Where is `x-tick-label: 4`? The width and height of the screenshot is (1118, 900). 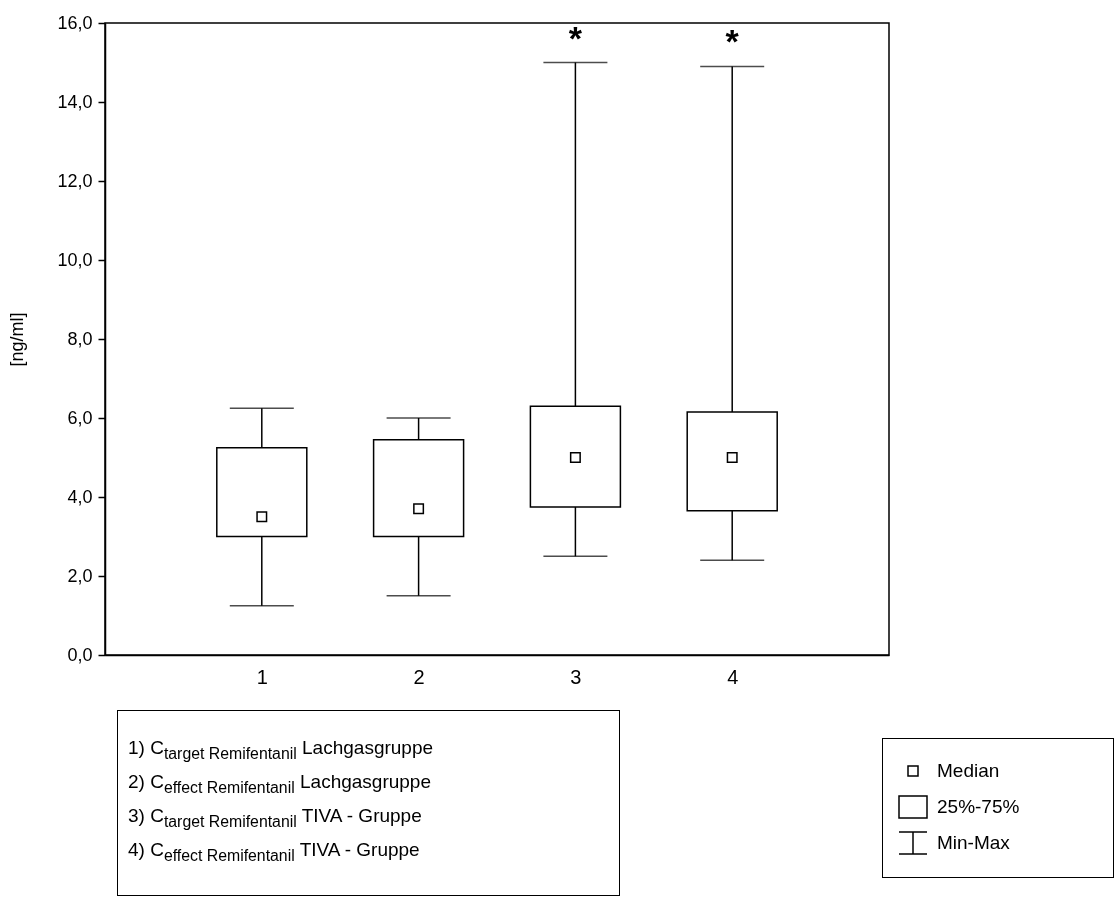
x-tick-label: 4 is located at coordinates (733, 676).